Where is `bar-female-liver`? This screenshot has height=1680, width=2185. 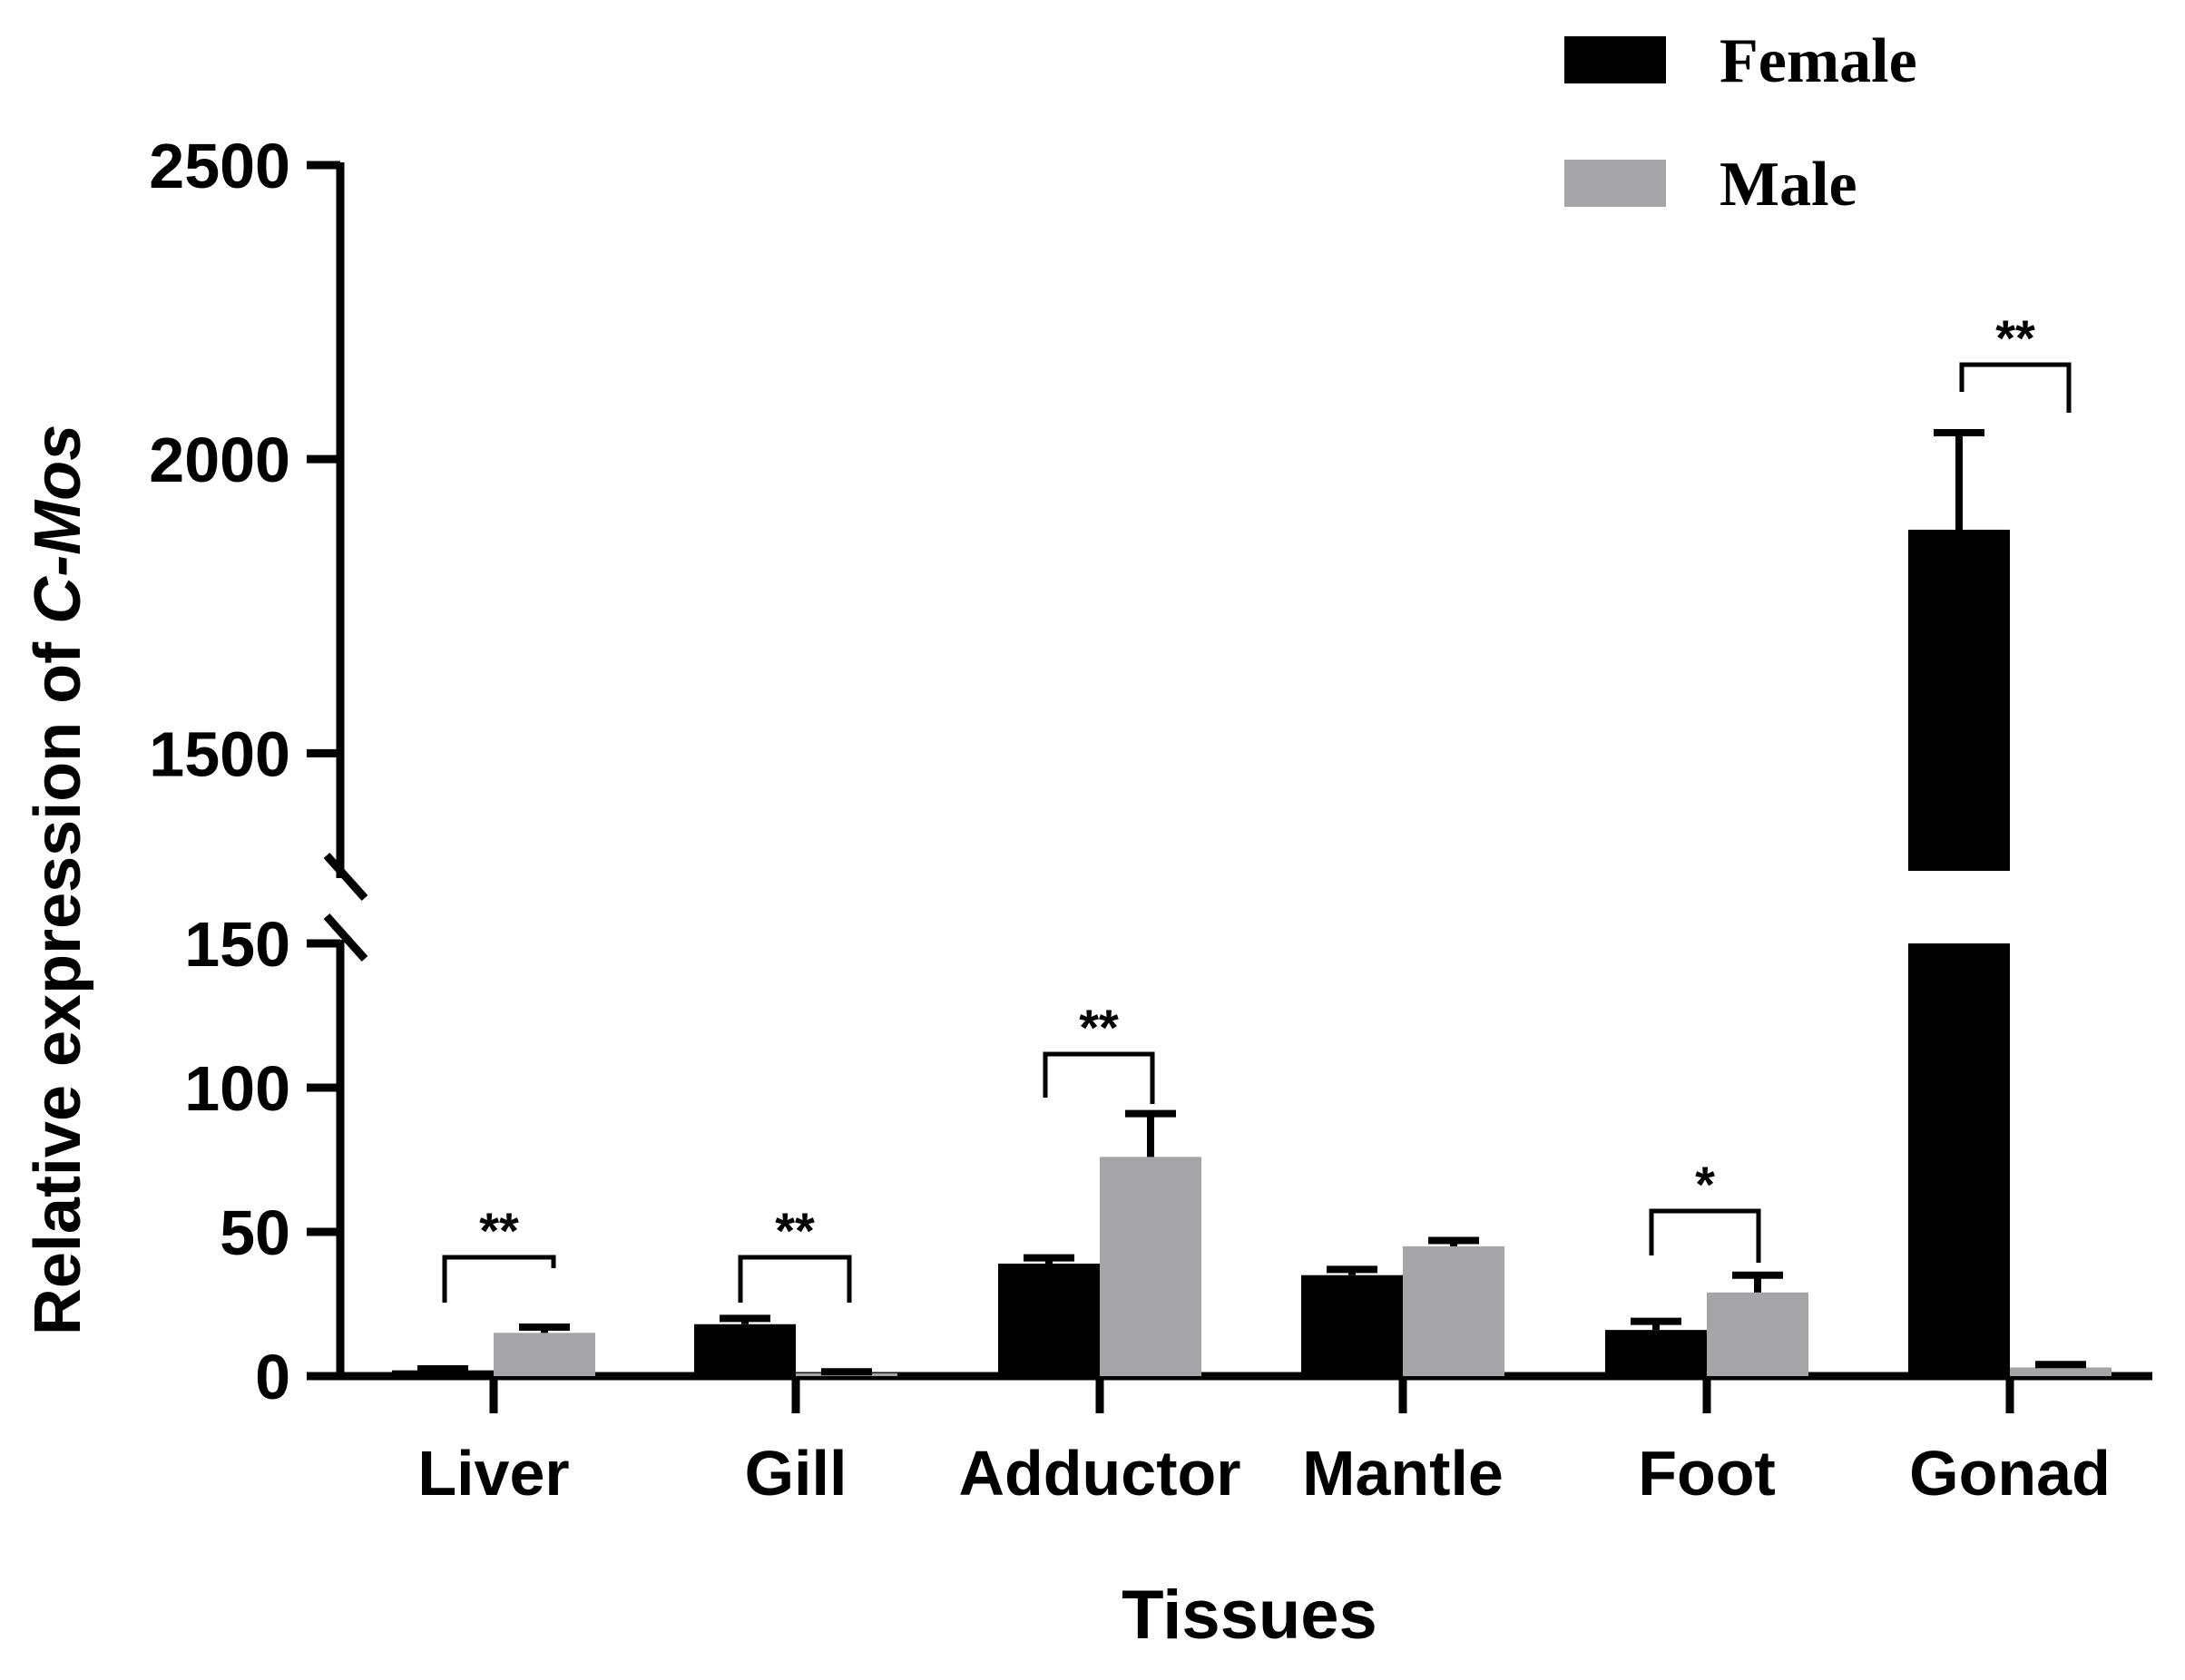
bar-female-liver is located at coordinates (443, 1373).